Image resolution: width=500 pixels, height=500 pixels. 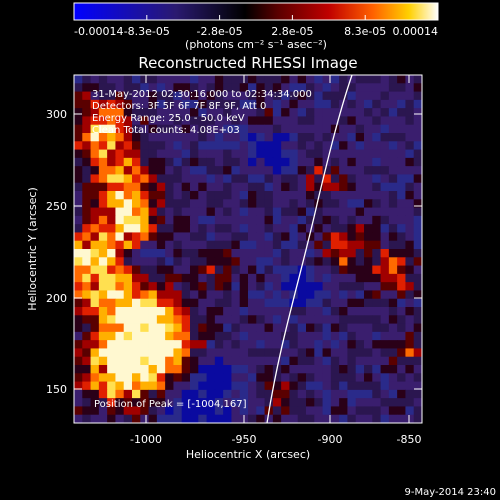 What do you see at coordinates (147, 31) in the screenshot?
I see `colorbar-tick-label: -8.3e-05` at bounding box center [147, 31].